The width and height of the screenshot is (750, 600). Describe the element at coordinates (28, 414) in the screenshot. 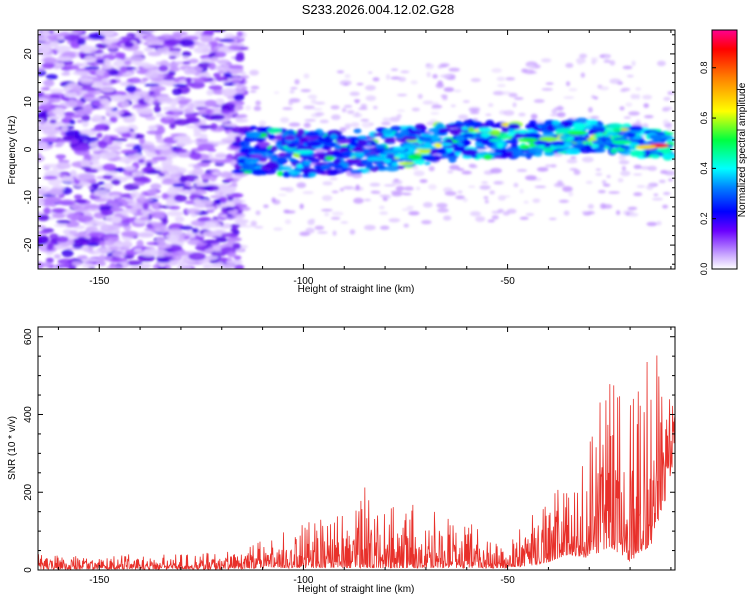

I see `y-tick-label: 400` at that location.